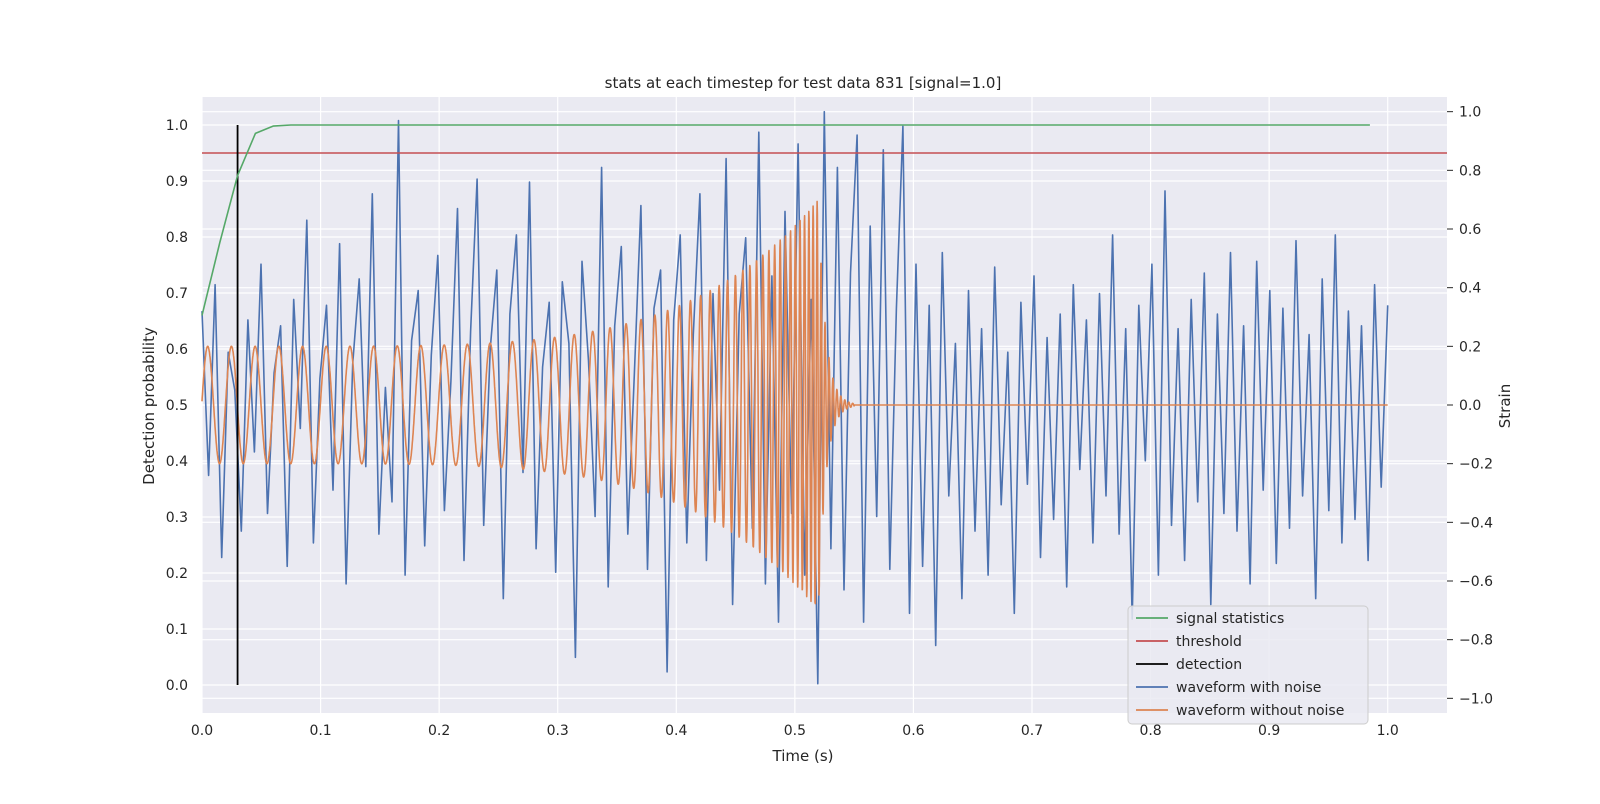 The width and height of the screenshot is (1600, 804). What do you see at coordinates (913, 731) in the screenshot?
I see `x-tick-label: 0.6` at bounding box center [913, 731].